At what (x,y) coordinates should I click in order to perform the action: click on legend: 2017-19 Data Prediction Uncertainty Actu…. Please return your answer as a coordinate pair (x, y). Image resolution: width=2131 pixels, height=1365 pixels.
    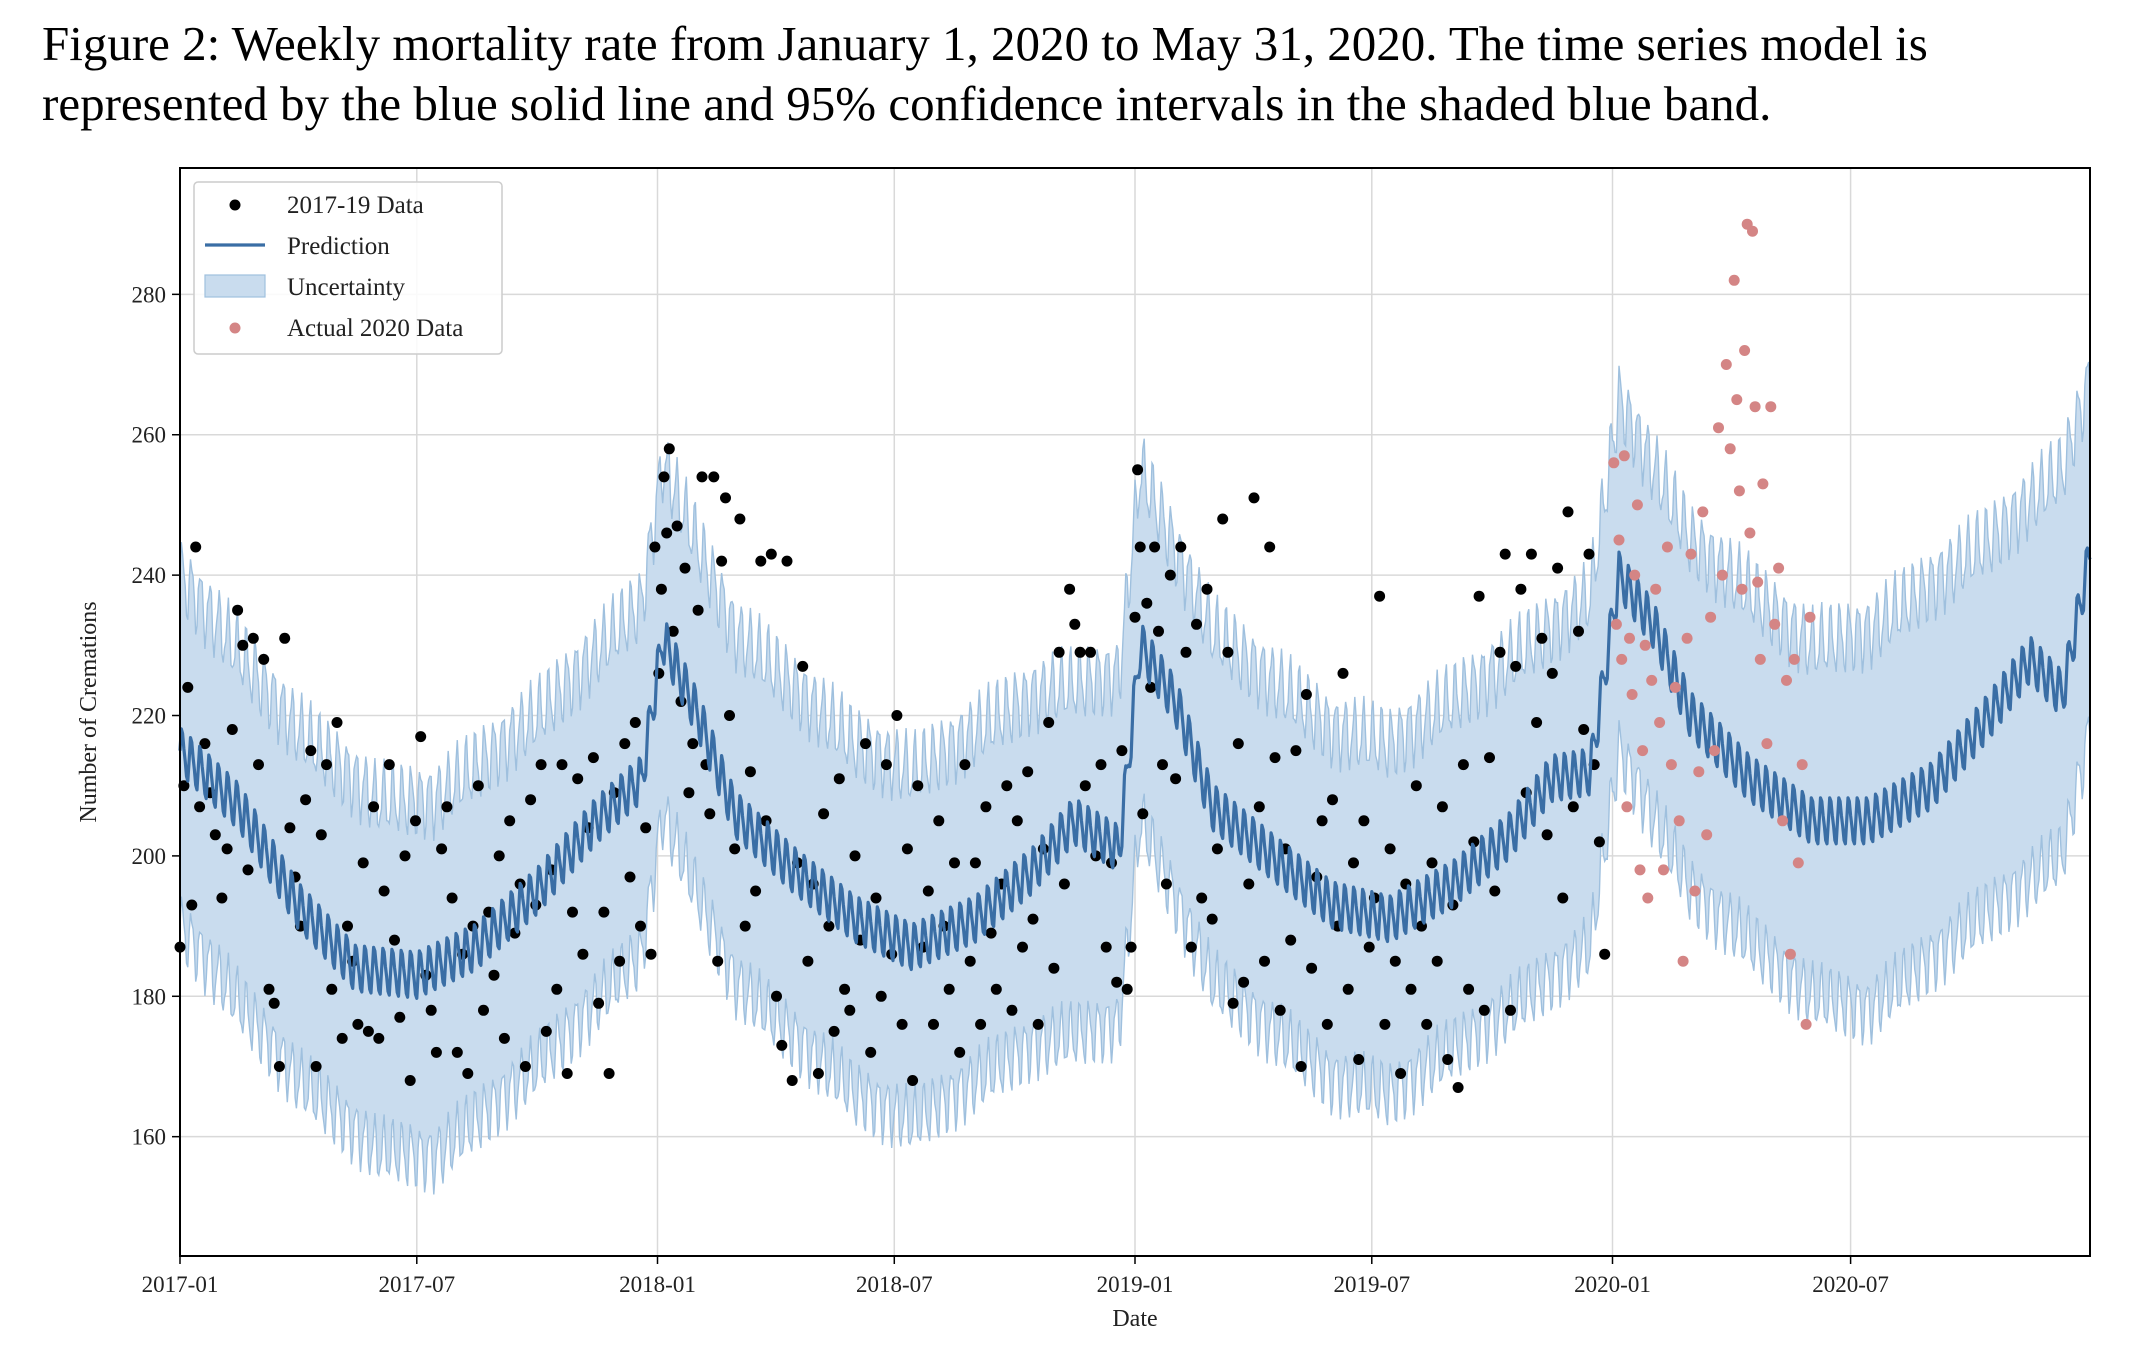
    Looking at the image, I should click on (348, 268).